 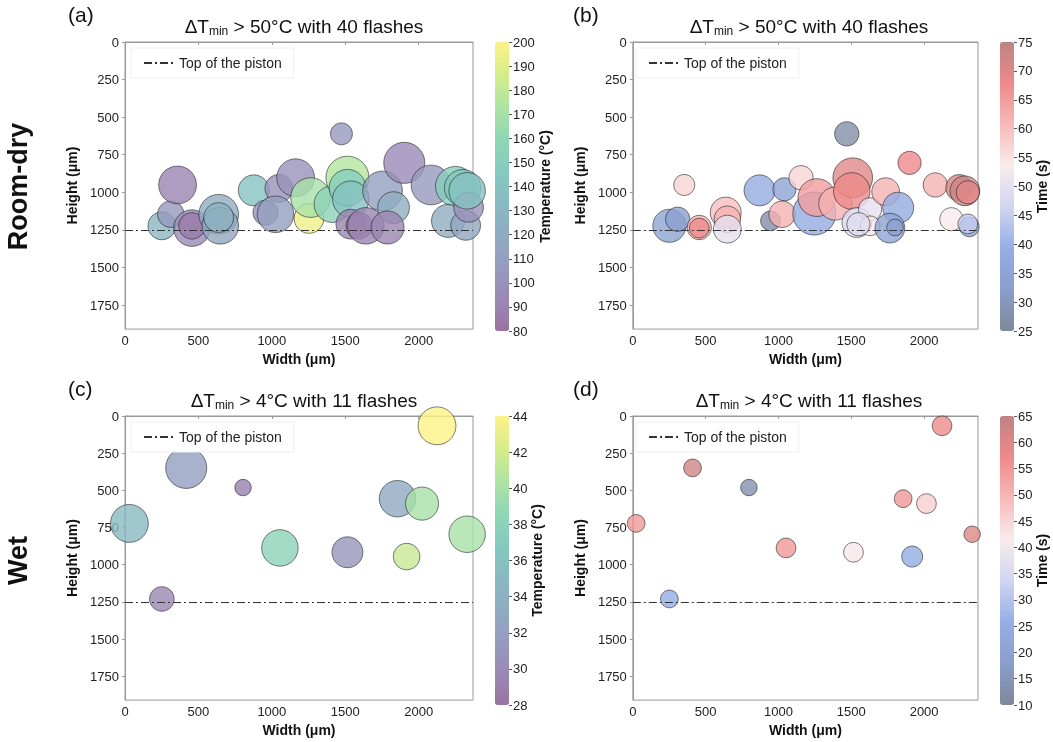 What do you see at coordinates (1025, 71) in the screenshot?
I see `color-bar-label: 70` at bounding box center [1025, 71].